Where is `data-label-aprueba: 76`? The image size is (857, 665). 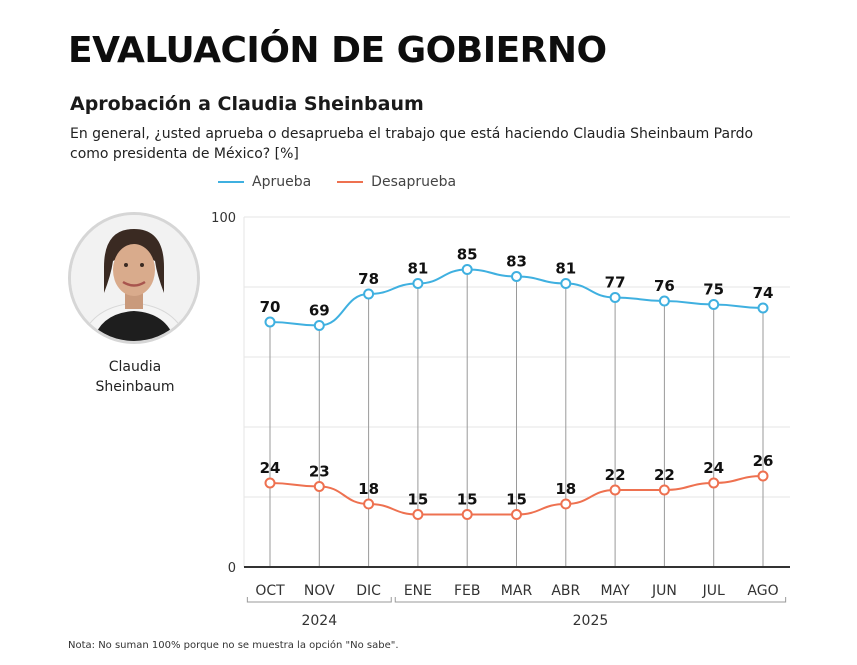 data-label-aprueba: 76 is located at coordinates (664, 286).